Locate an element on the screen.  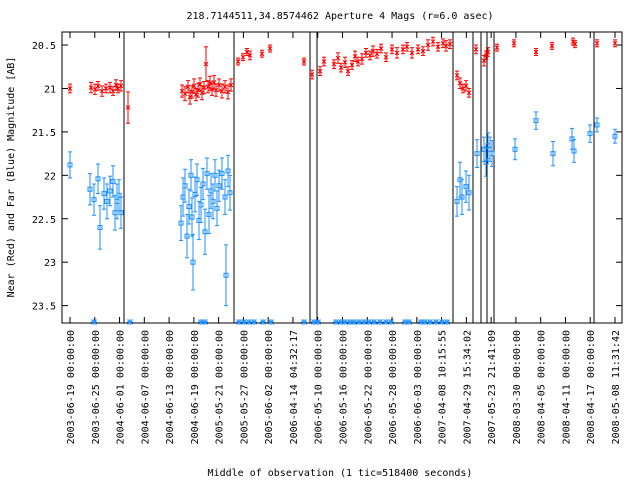
x-tick-label-2: 2004-06-01 00:00:00 is located at coordinates (121, 387).